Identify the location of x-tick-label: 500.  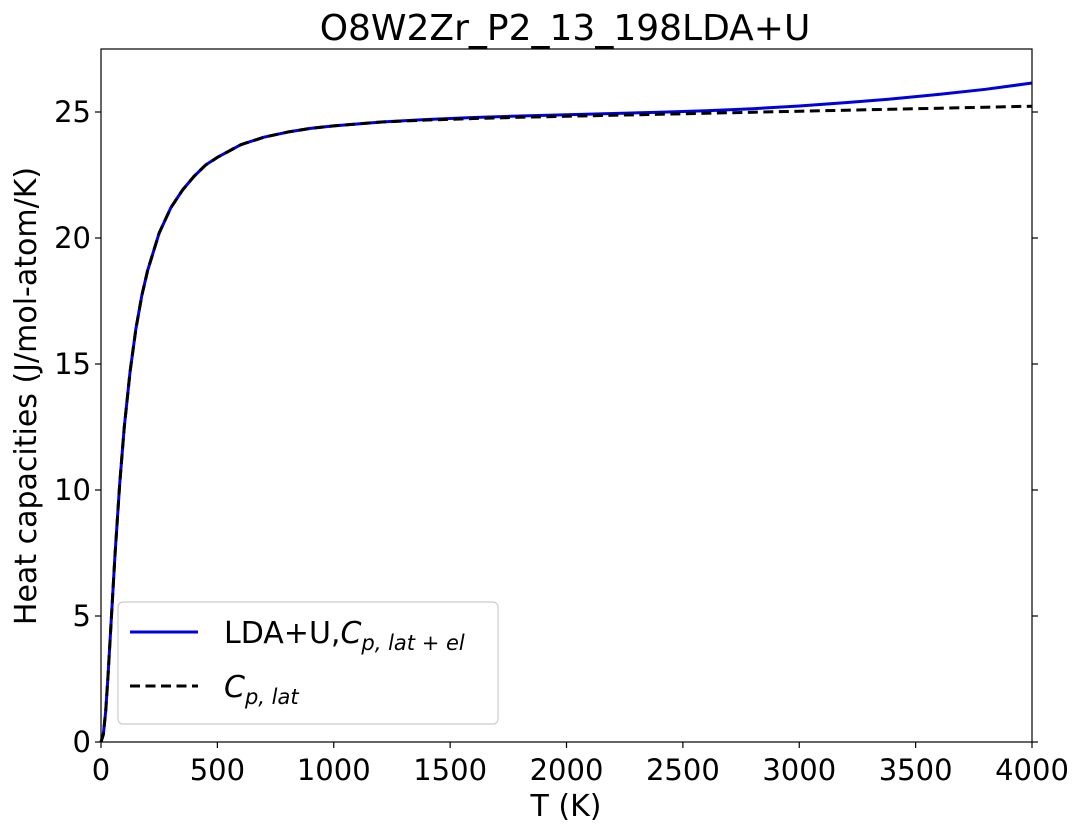
(217, 770).